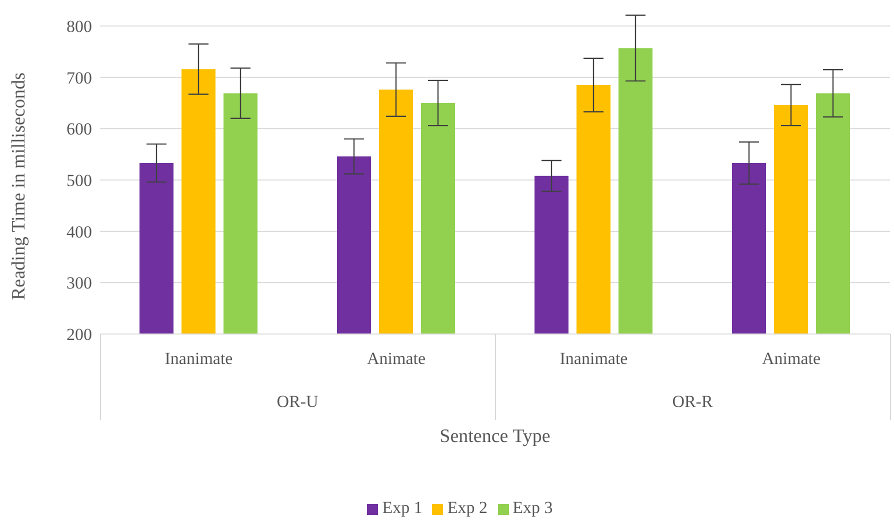  I want to click on y-tick-label: 200, so click(79, 334).